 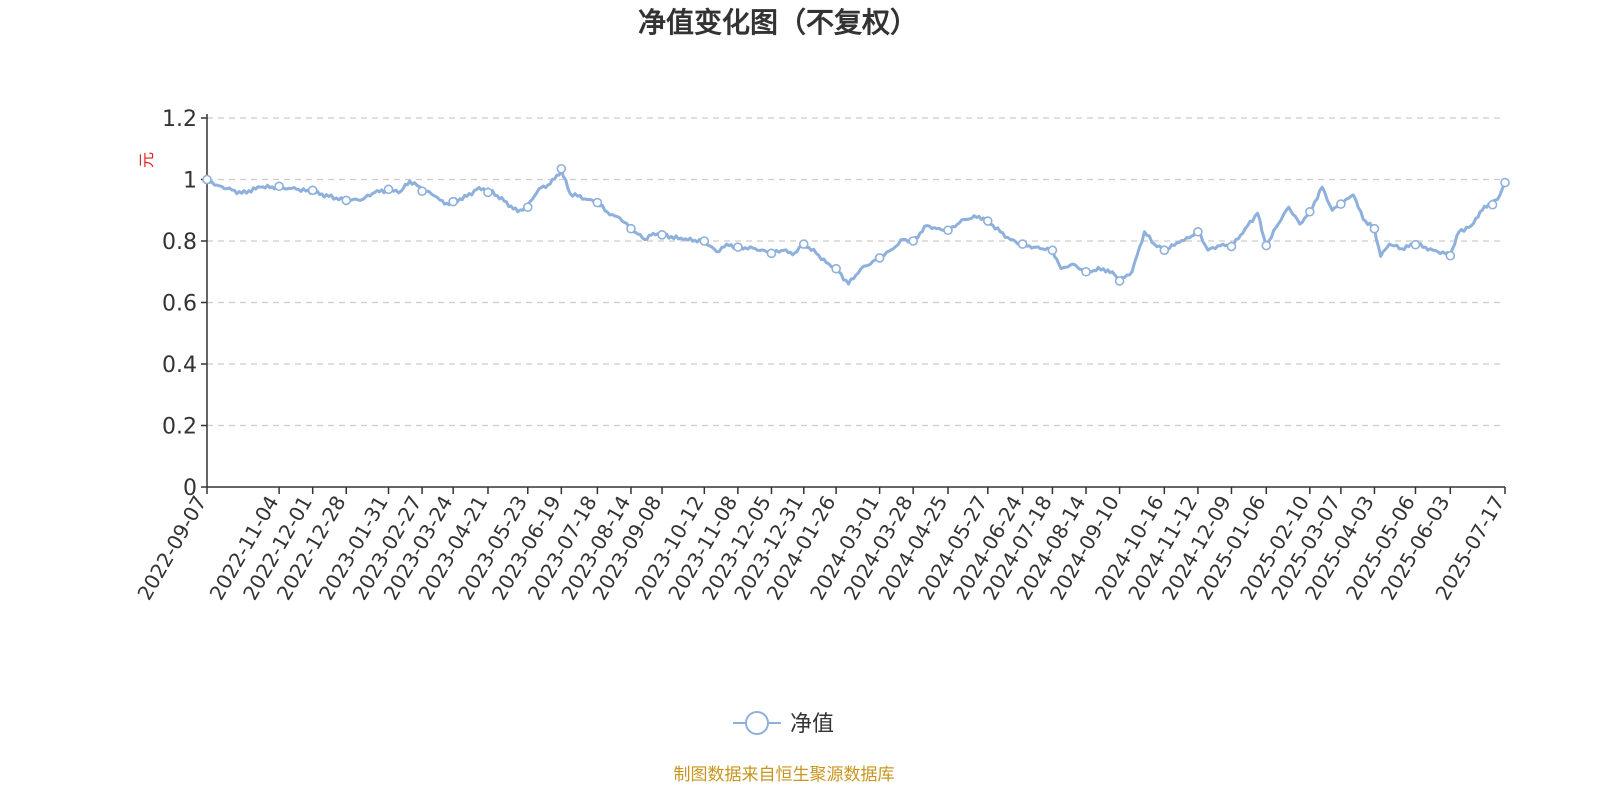 I want to click on y-tick-label: 0.6, so click(x=179, y=304).